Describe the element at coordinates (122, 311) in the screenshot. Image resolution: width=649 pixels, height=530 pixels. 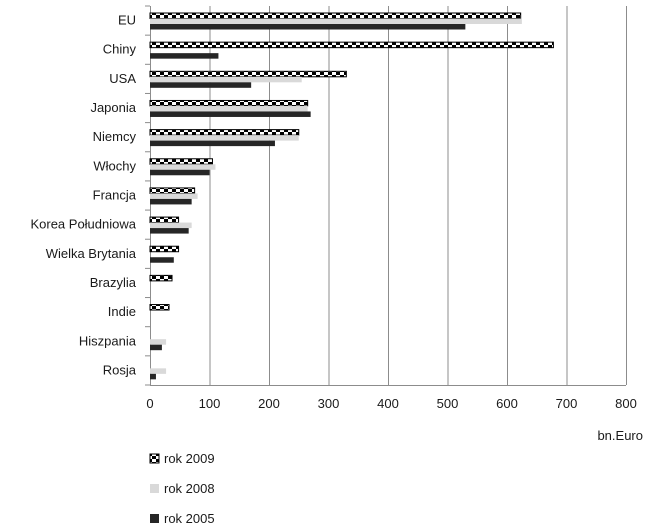
I see `category-label: Indie` at that location.